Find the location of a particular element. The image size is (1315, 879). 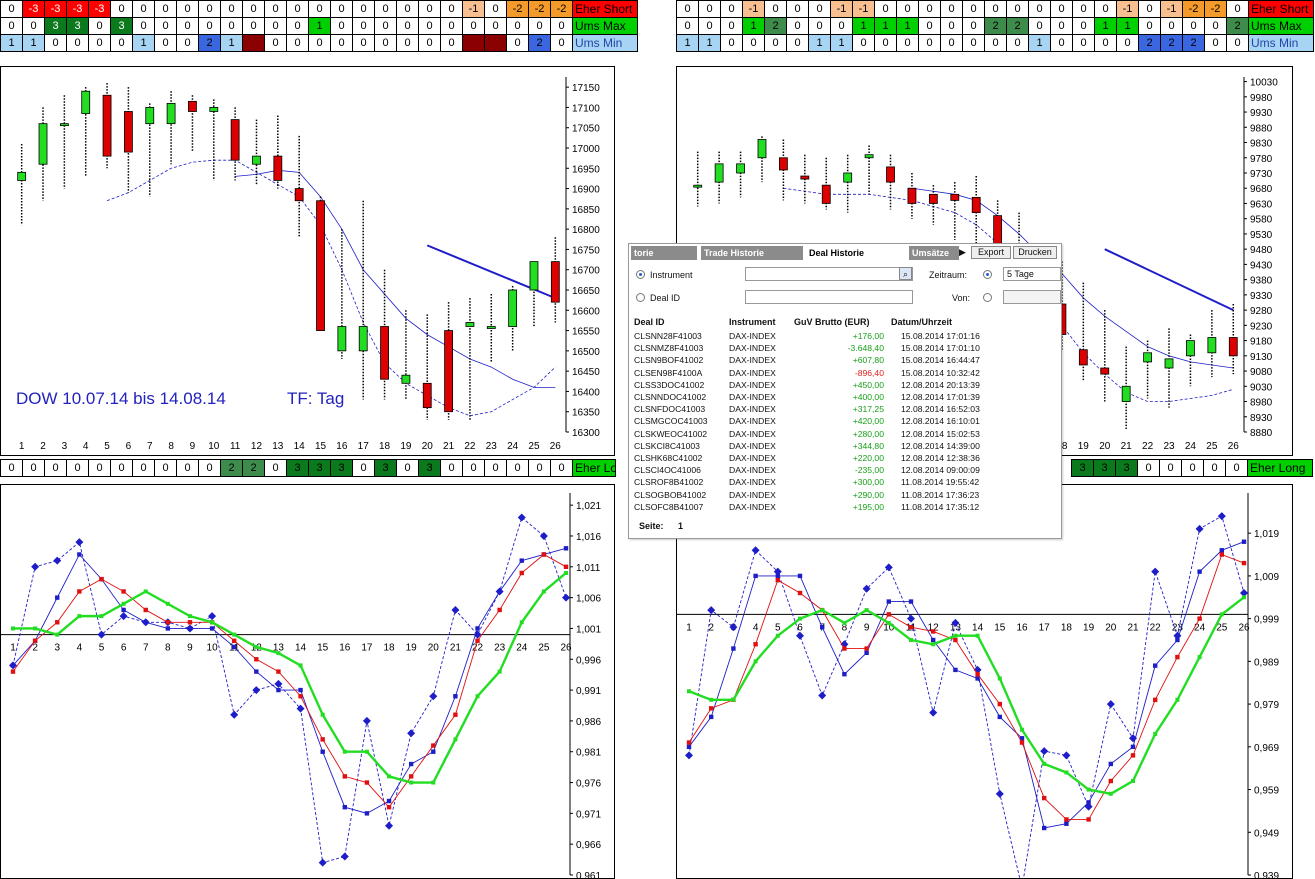

search-icon: ⌕ is located at coordinates (905, 273).